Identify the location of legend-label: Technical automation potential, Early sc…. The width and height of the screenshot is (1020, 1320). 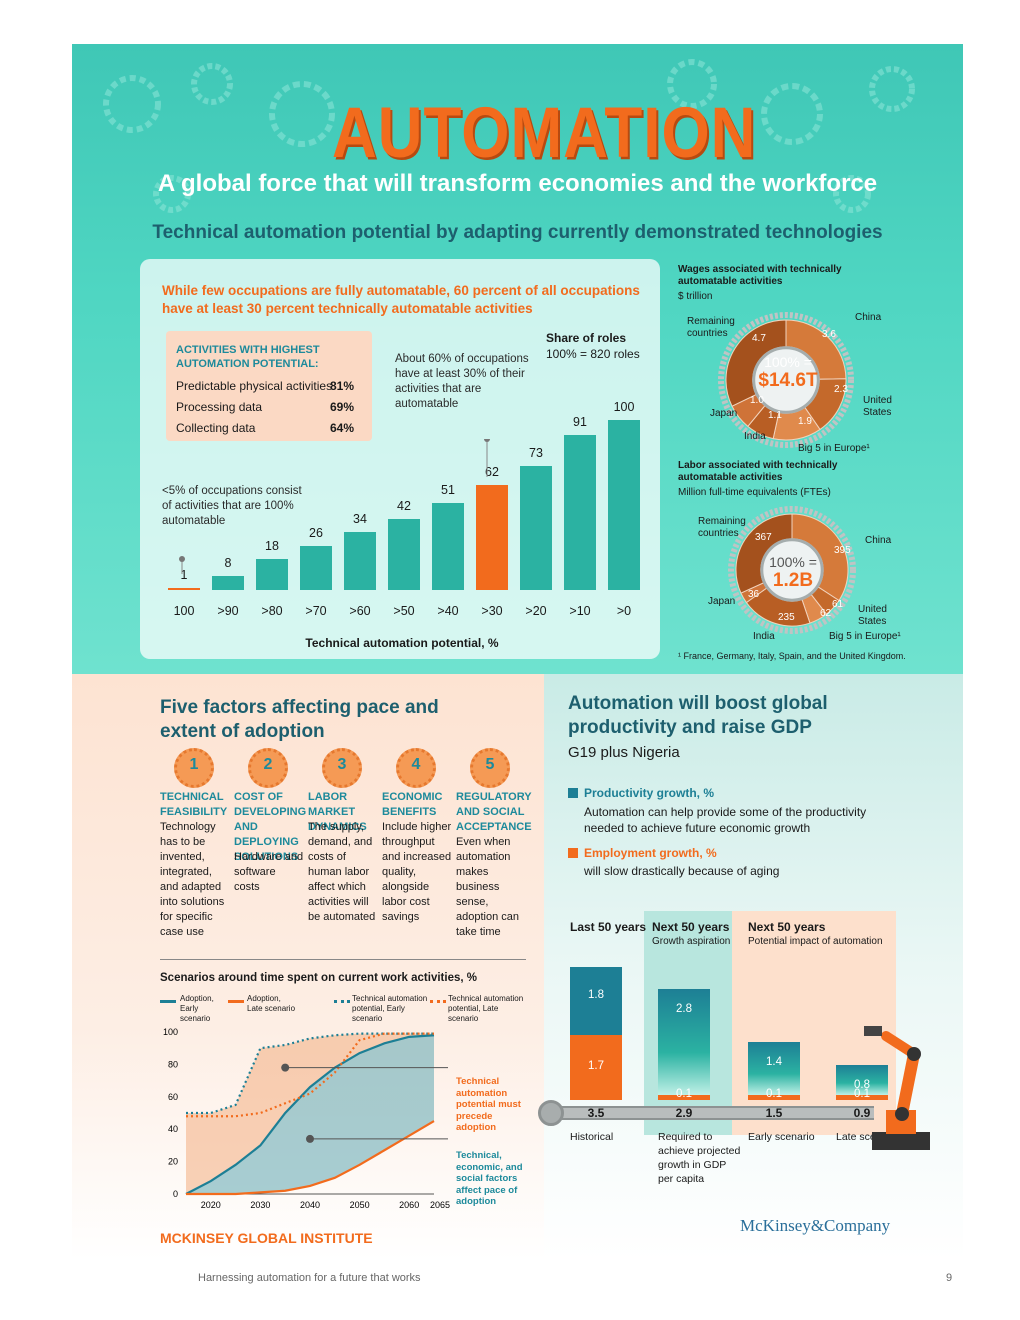
(390, 1008).